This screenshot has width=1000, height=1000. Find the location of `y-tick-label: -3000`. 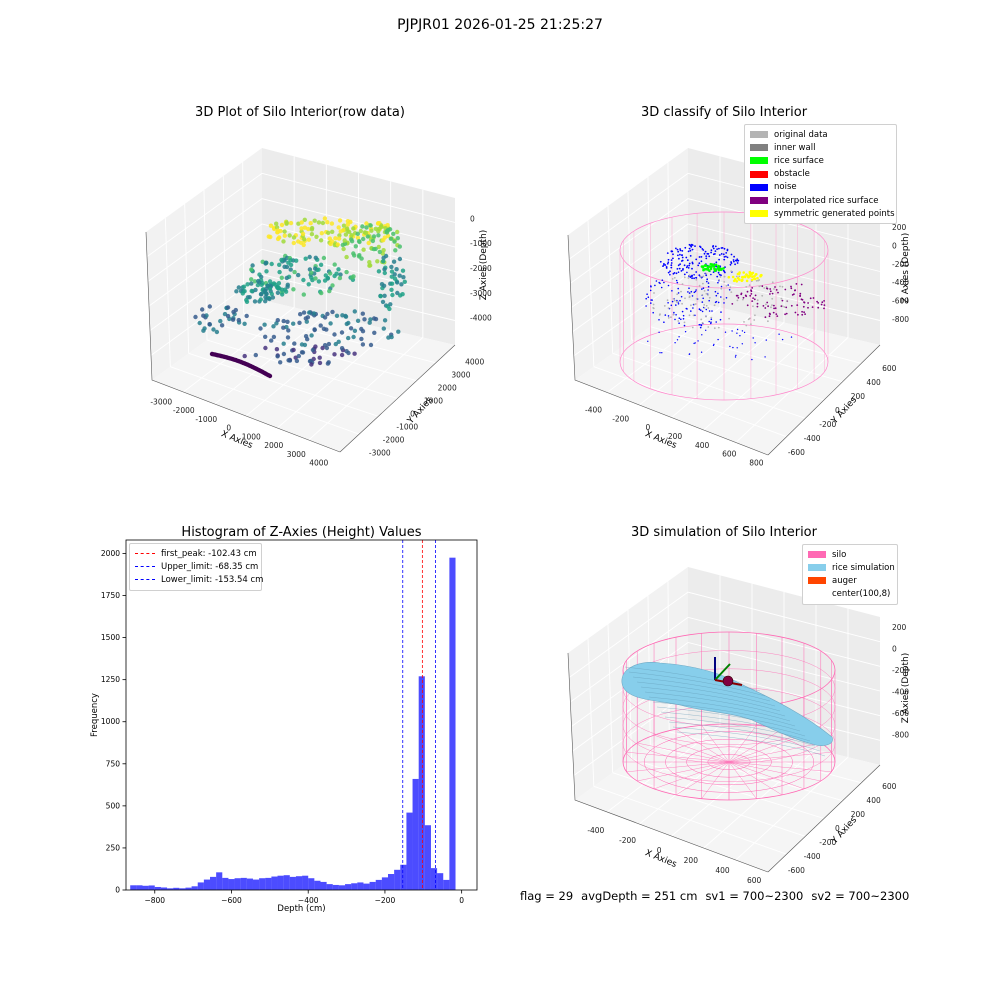

y-tick-label: -3000 is located at coordinates (380, 453).